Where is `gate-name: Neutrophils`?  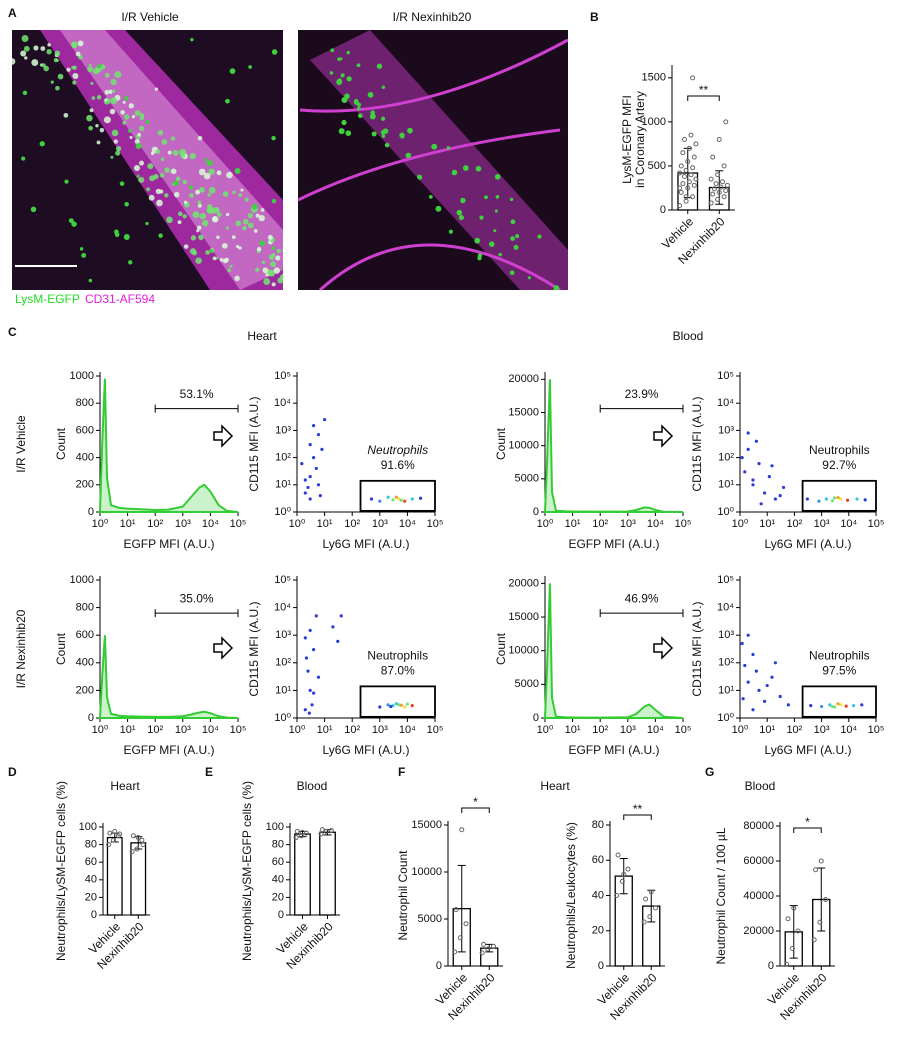 gate-name: Neutrophils is located at coordinates (397, 450).